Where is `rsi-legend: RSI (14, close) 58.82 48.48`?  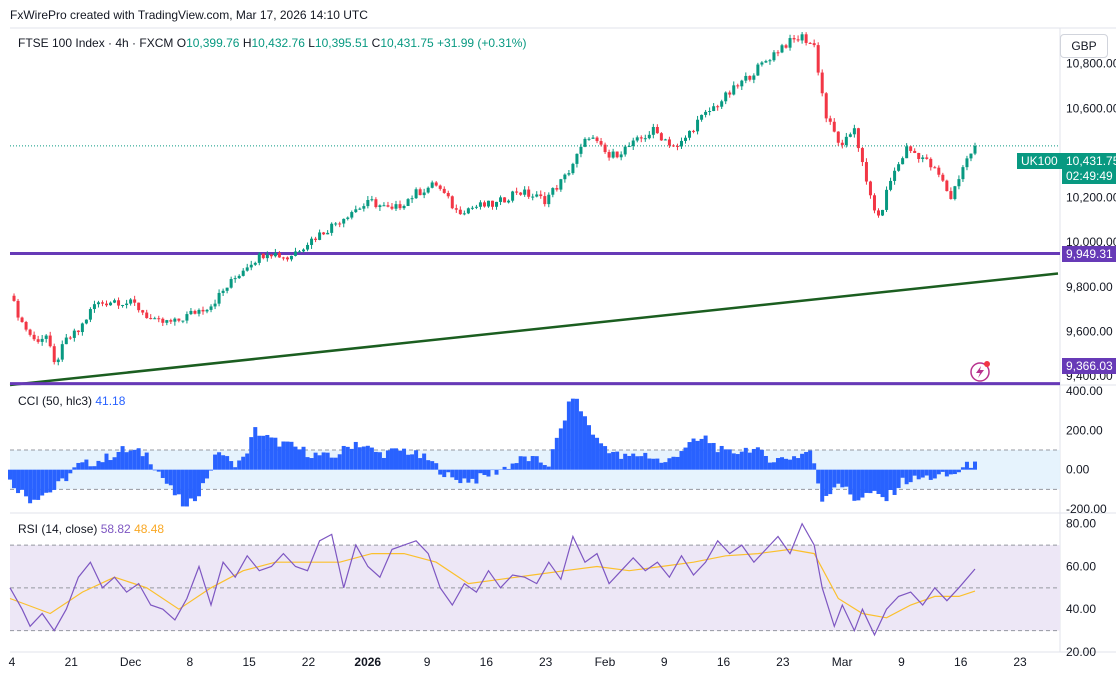
rsi-legend: RSI (14, close) 58.82 48.48 is located at coordinates (91, 529).